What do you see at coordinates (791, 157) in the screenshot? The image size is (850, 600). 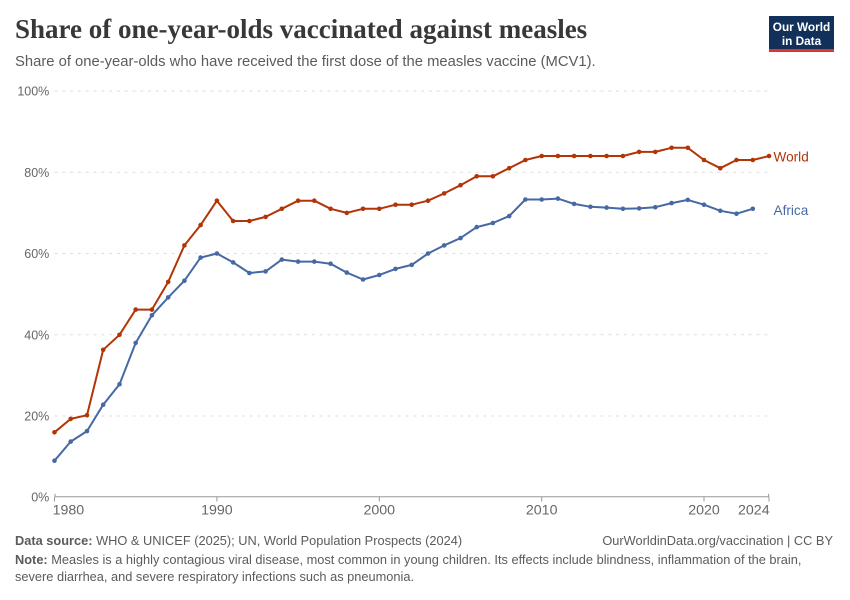 I see `svg-text: World` at bounding box center [791, 157].